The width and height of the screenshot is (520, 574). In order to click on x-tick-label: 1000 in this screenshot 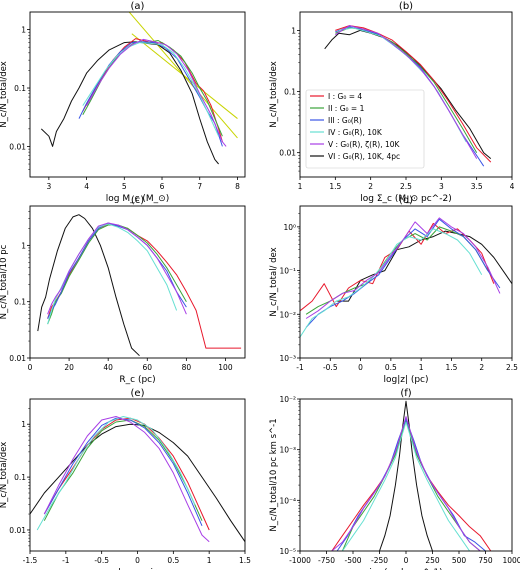, I will do `click(511, 560)`.